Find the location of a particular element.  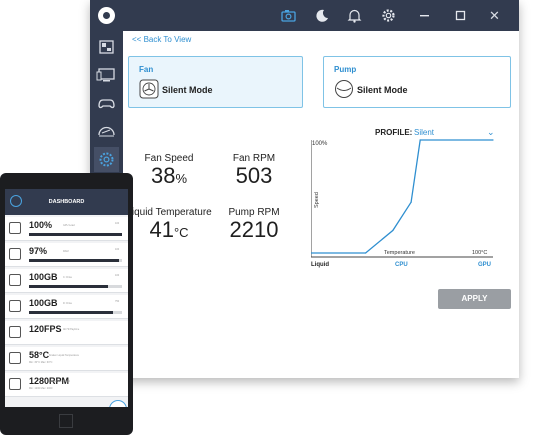

phone-home-button is located at coordinates (66, 421).